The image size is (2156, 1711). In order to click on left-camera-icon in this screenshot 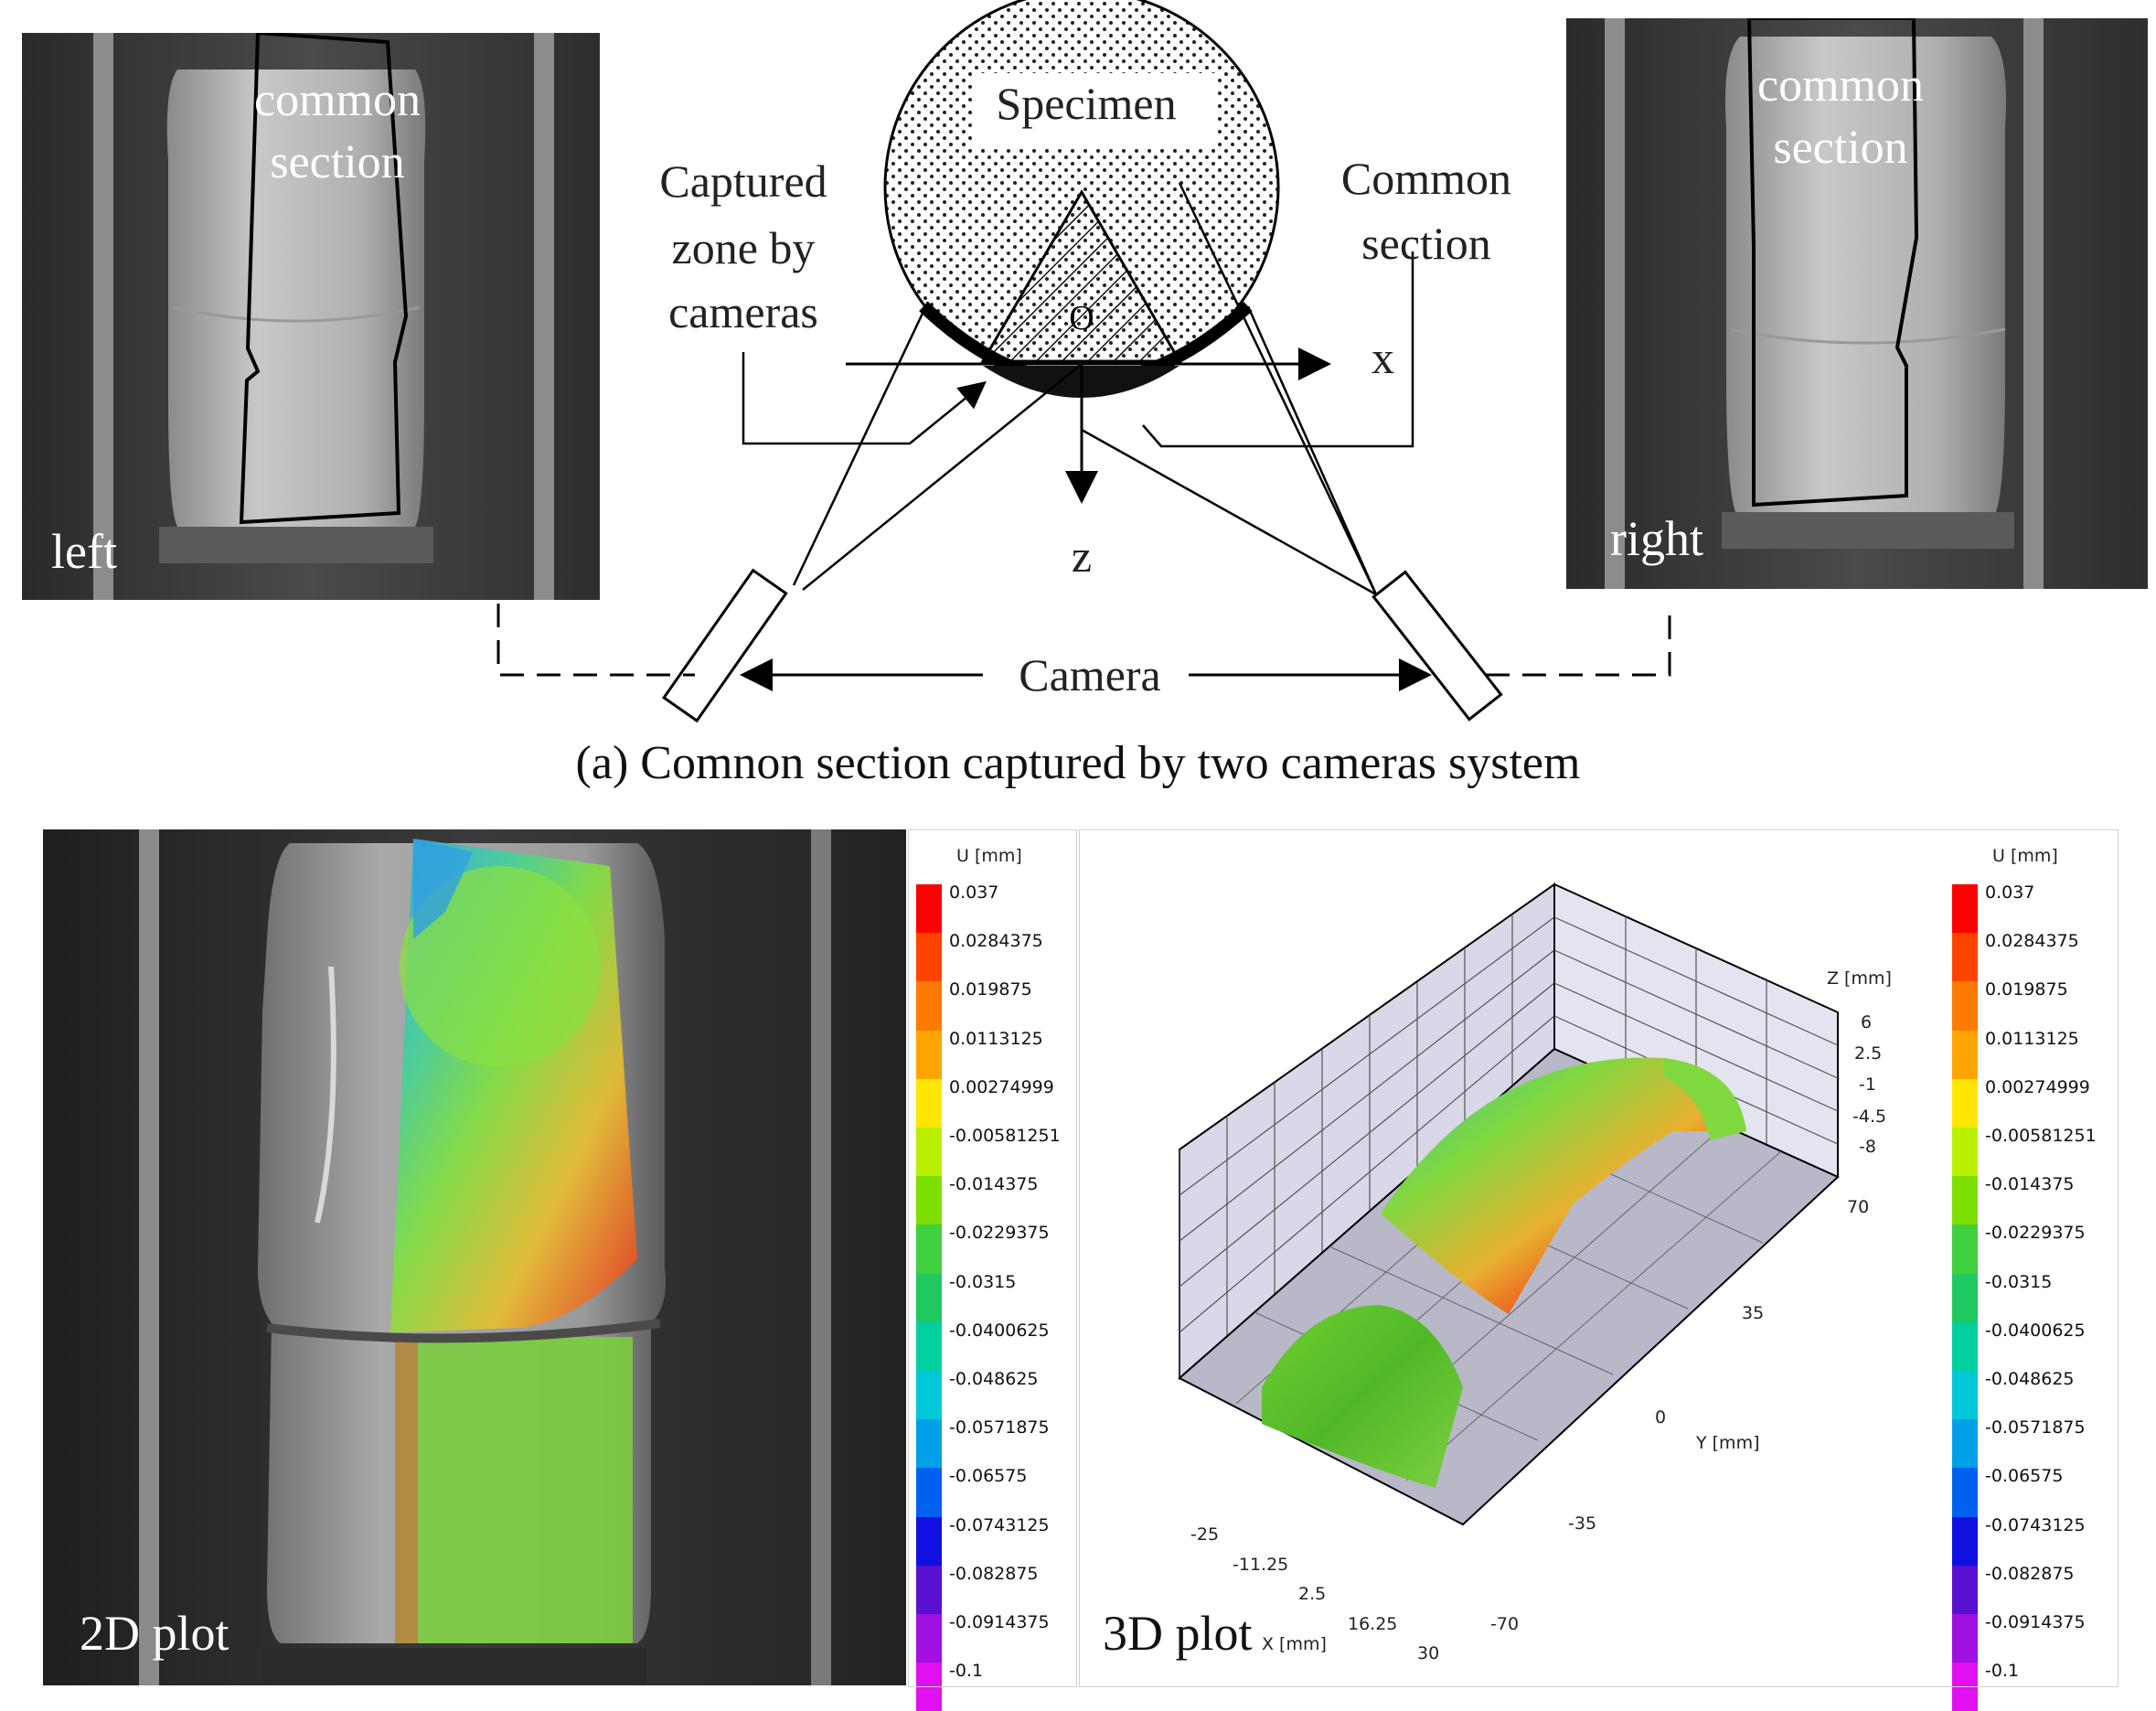, I will do `click(725, 645)`.